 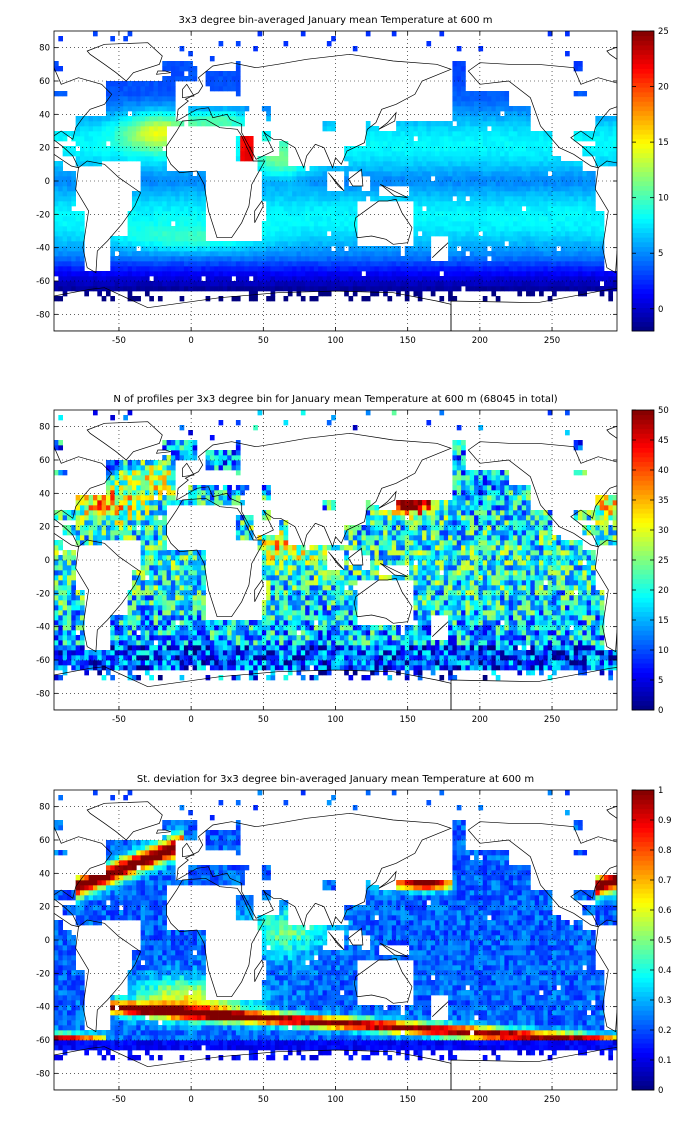 What do you see at coordinates (691, 178) in the screenshot?
I see `coastline` at bounding box center [691, 178].